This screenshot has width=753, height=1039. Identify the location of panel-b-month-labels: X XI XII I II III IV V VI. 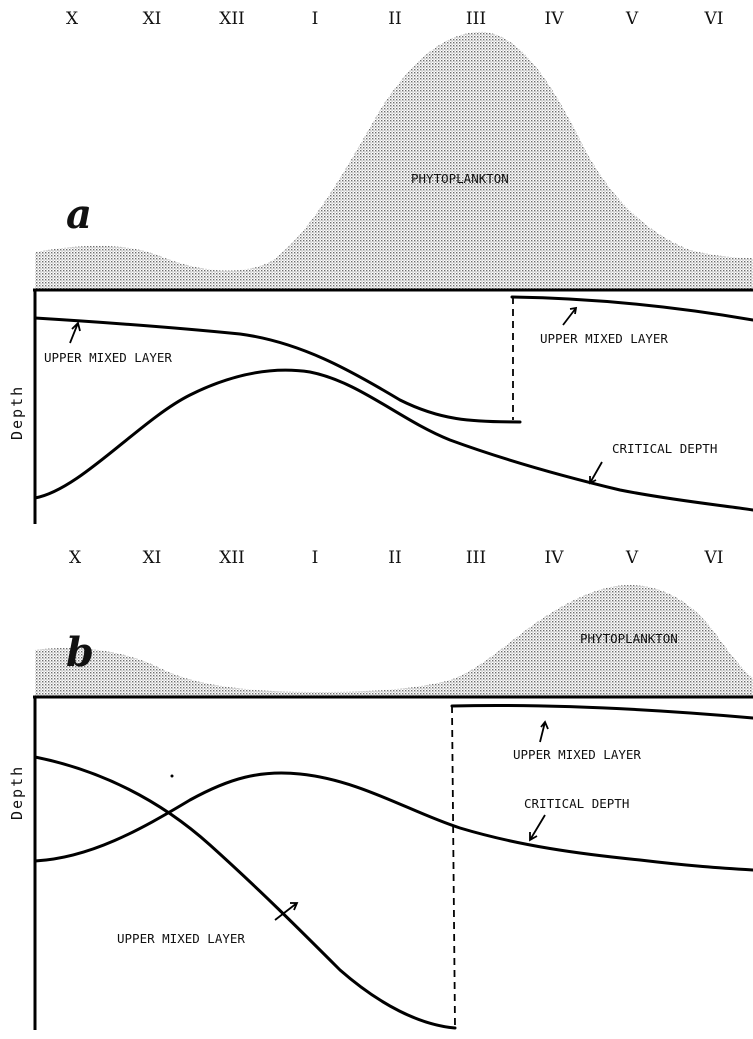
(396, 558).